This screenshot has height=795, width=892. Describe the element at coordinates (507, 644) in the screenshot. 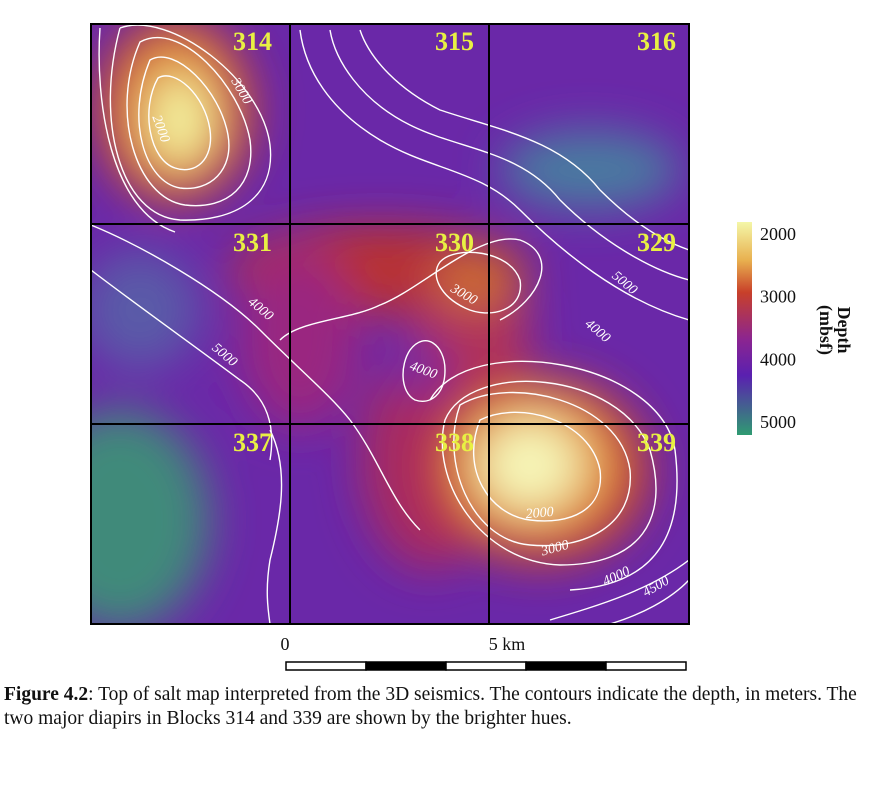

I see `scale-label-end: 5 km` at that location.